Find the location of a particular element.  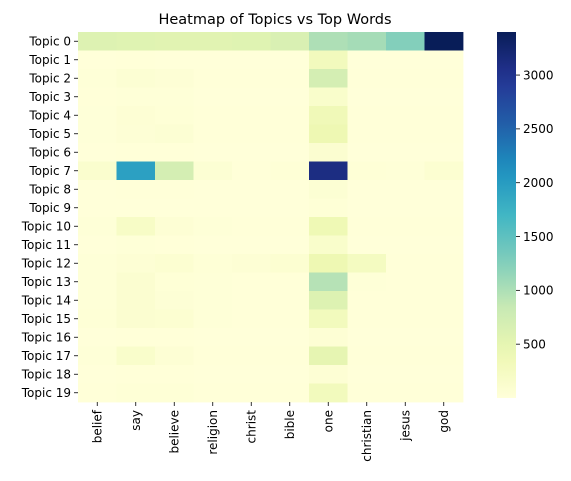

x-tick-label: bible is located at coordinates (290, 424).